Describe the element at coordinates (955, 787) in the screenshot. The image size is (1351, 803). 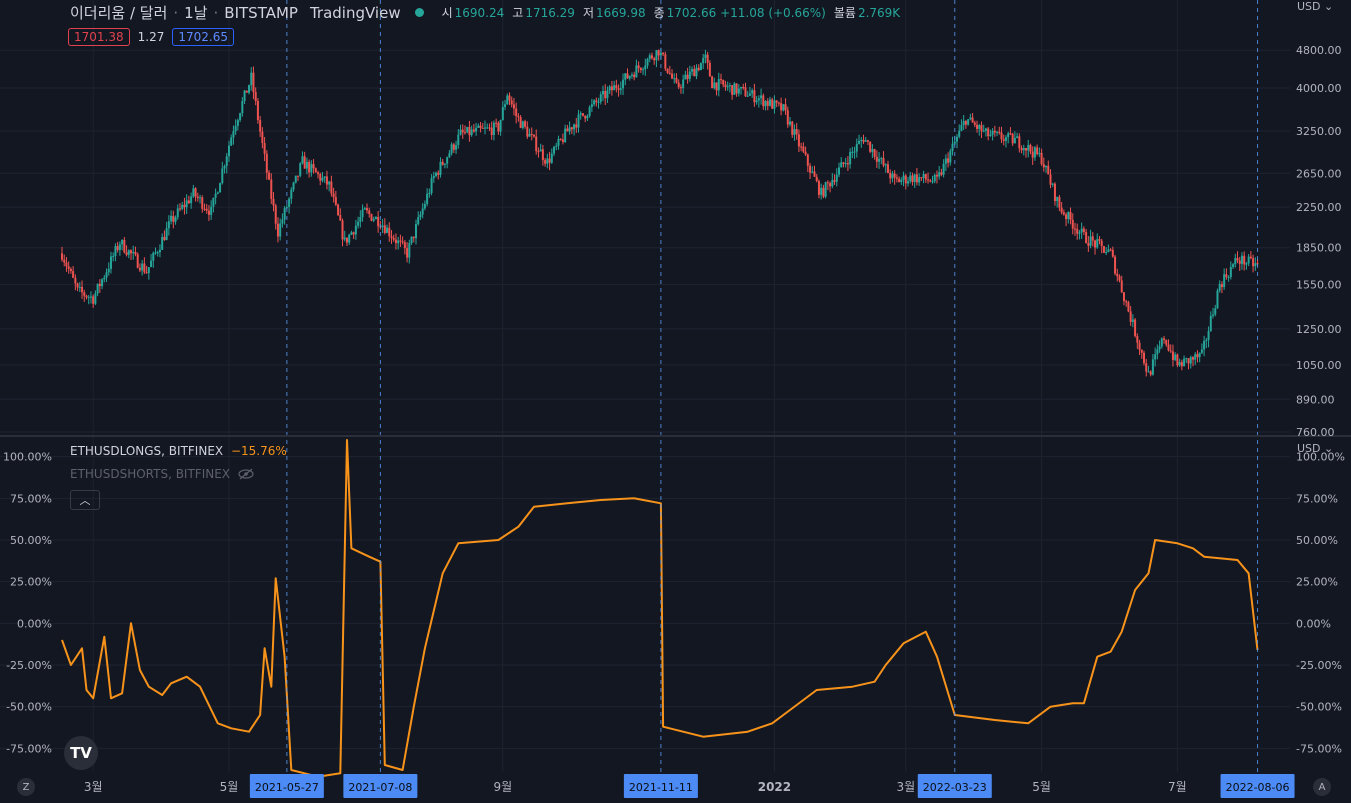
I see `date-marker-label: 2022-03-23` at that location.